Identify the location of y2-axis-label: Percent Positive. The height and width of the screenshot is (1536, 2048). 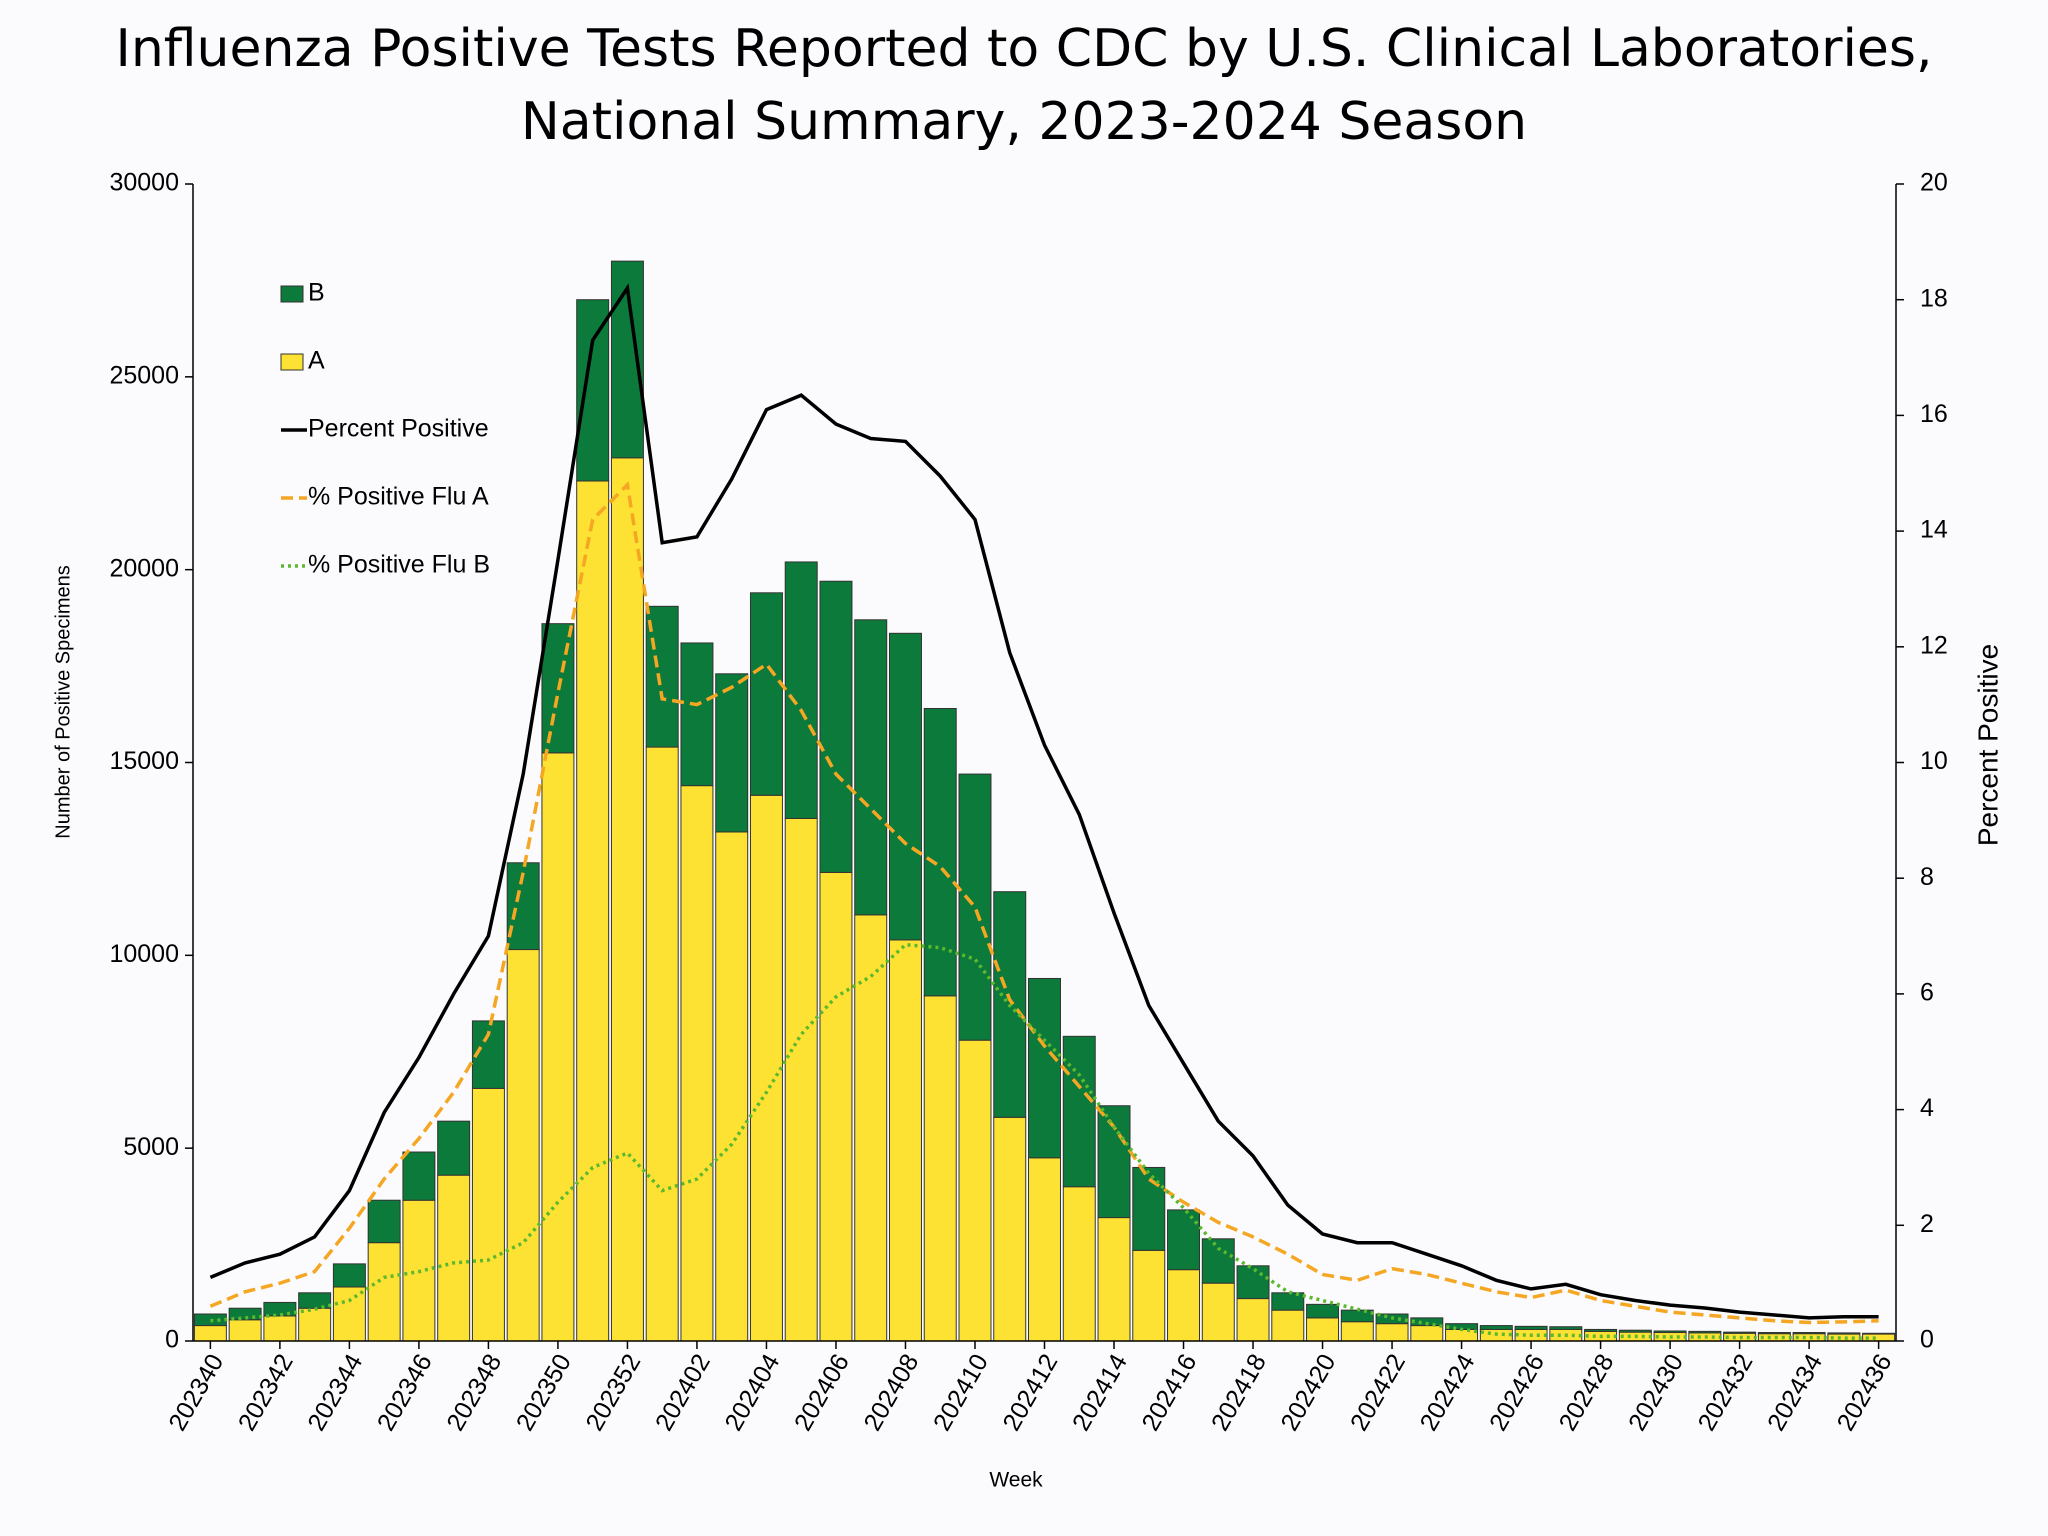
(1987, 745).